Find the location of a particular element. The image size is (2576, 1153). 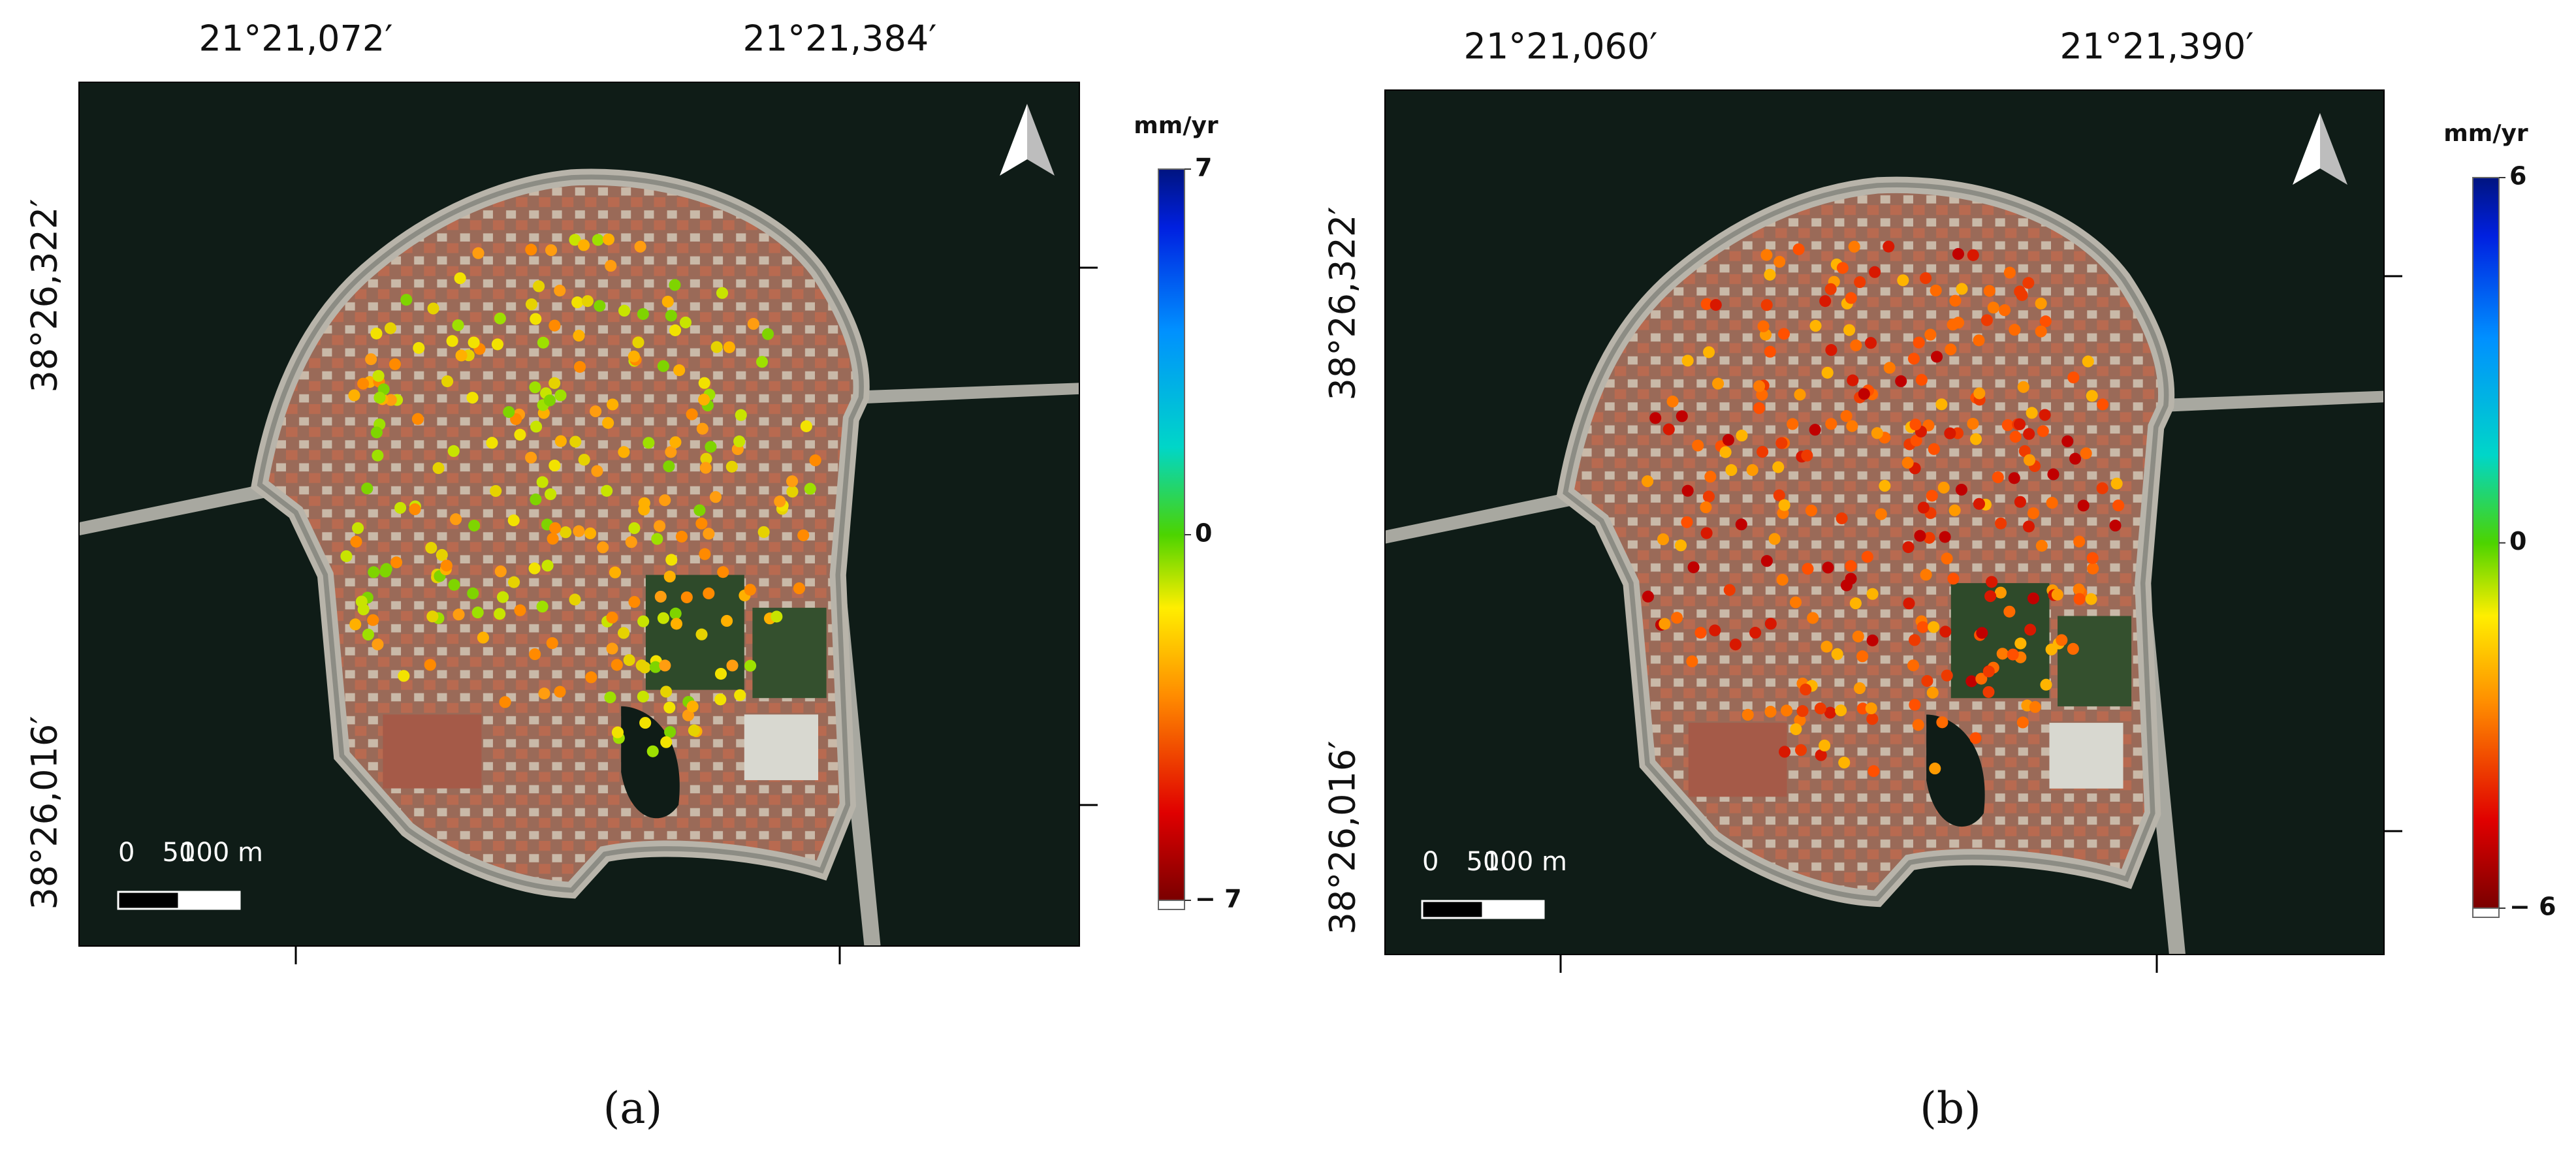

colorbar-tick-label: 0 is located at coordinates (2517, 541).